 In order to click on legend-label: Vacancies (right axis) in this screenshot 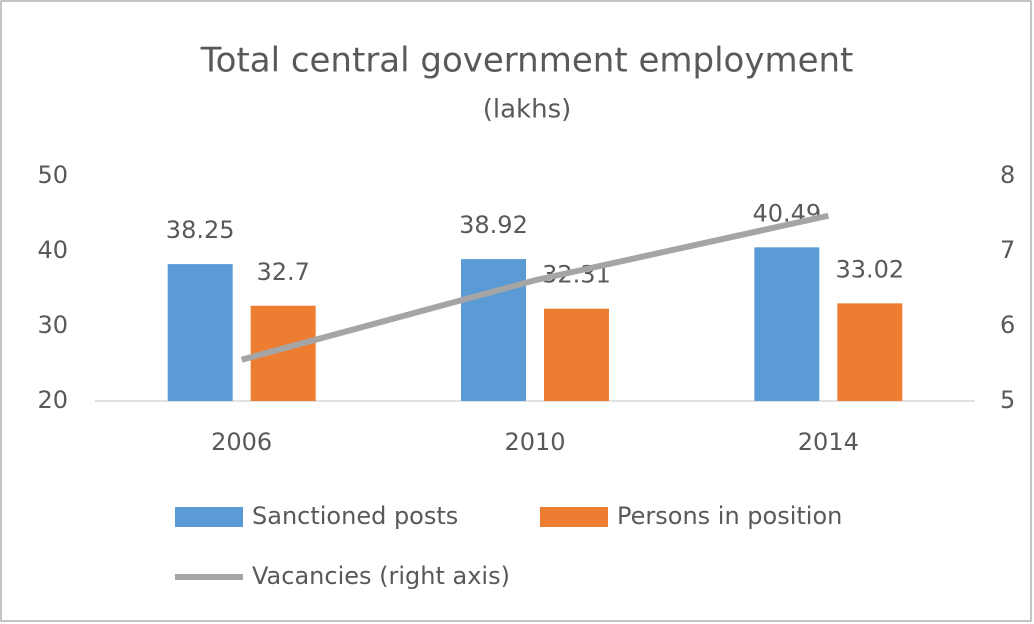, I will do `click(381, 576)`.